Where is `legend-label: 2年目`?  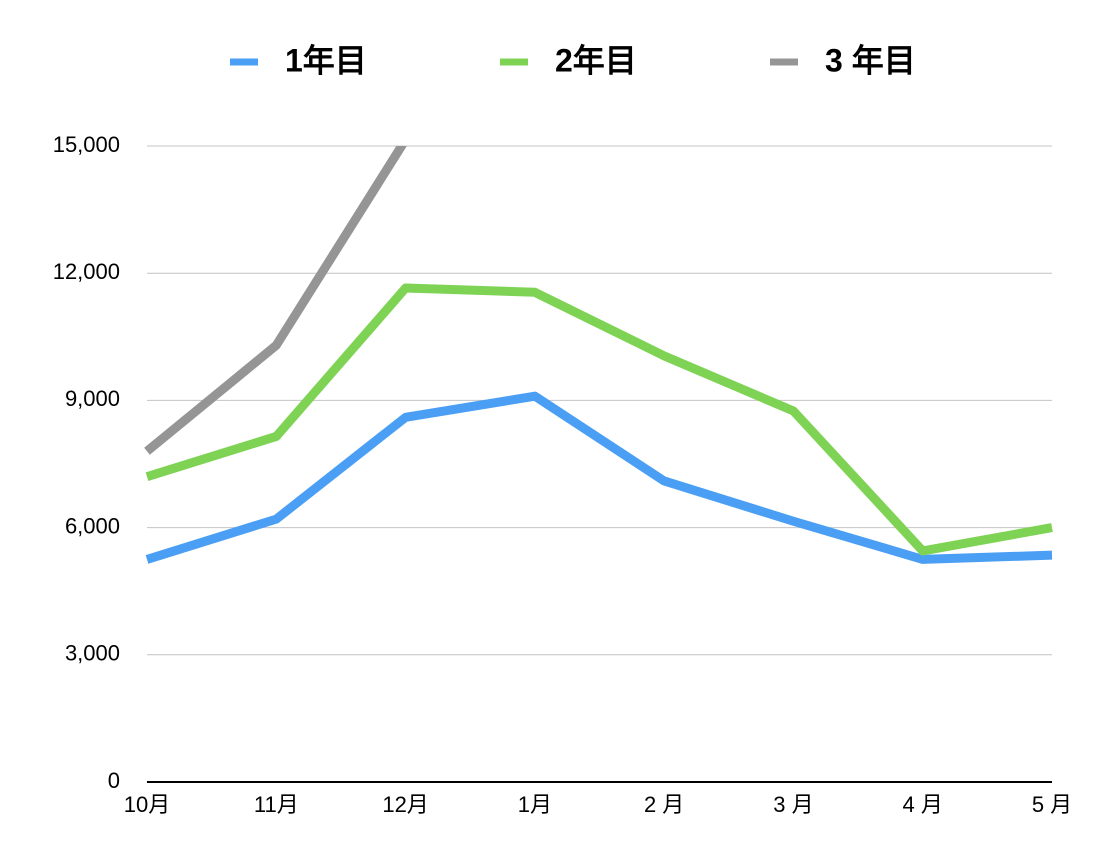
legend-label: 2年目 is located at coordinates (596, 60).